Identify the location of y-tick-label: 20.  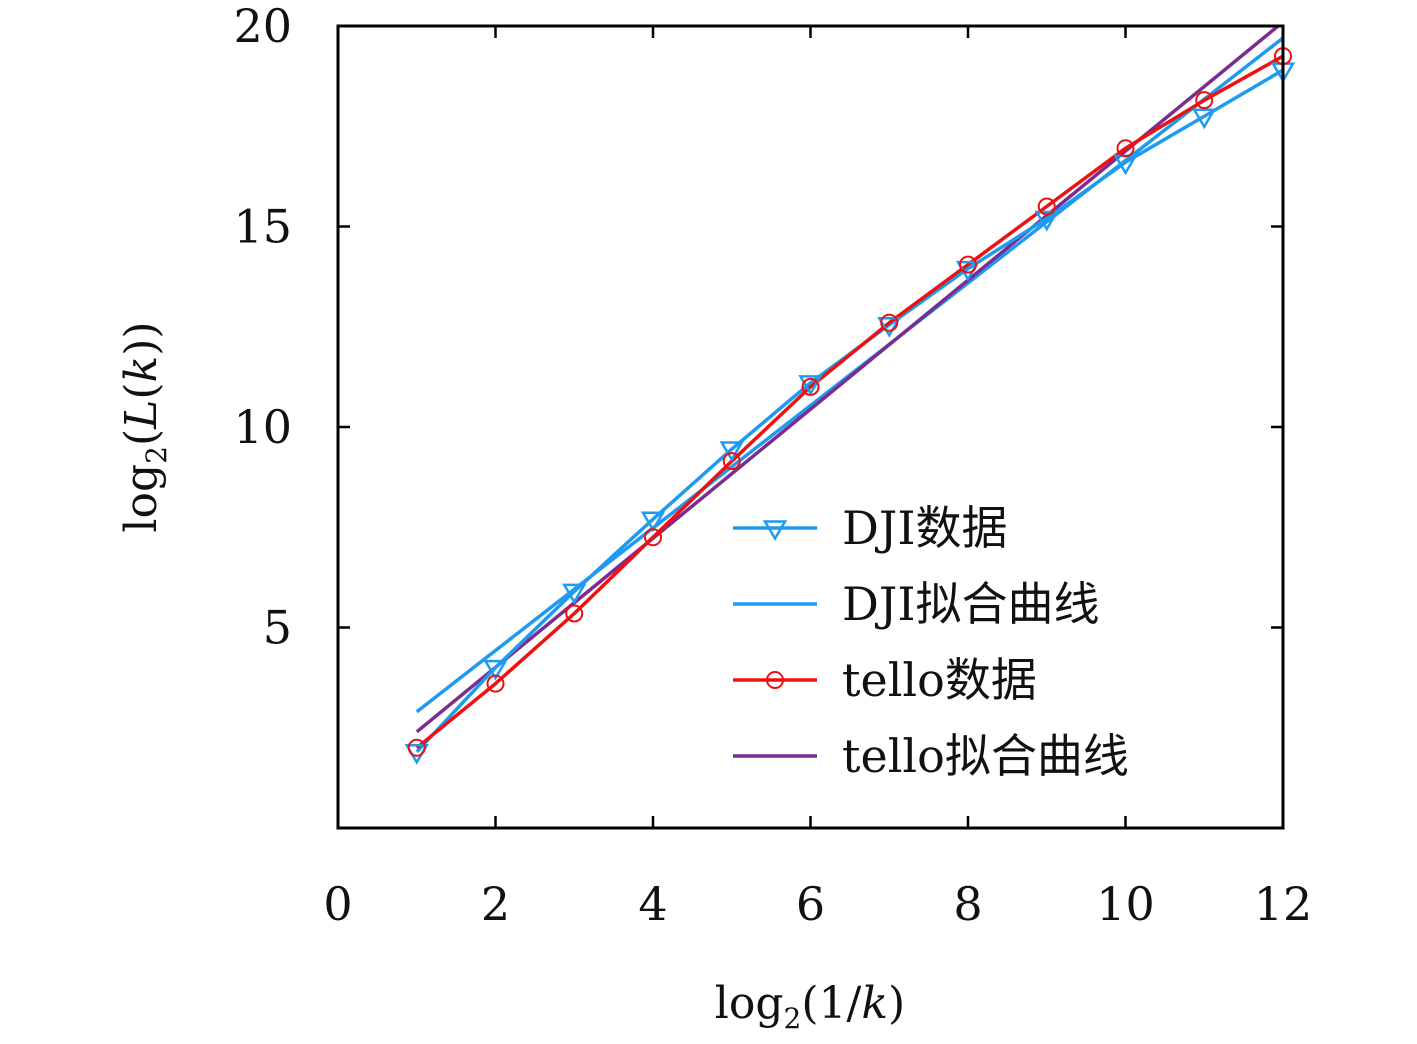
(262, 26).